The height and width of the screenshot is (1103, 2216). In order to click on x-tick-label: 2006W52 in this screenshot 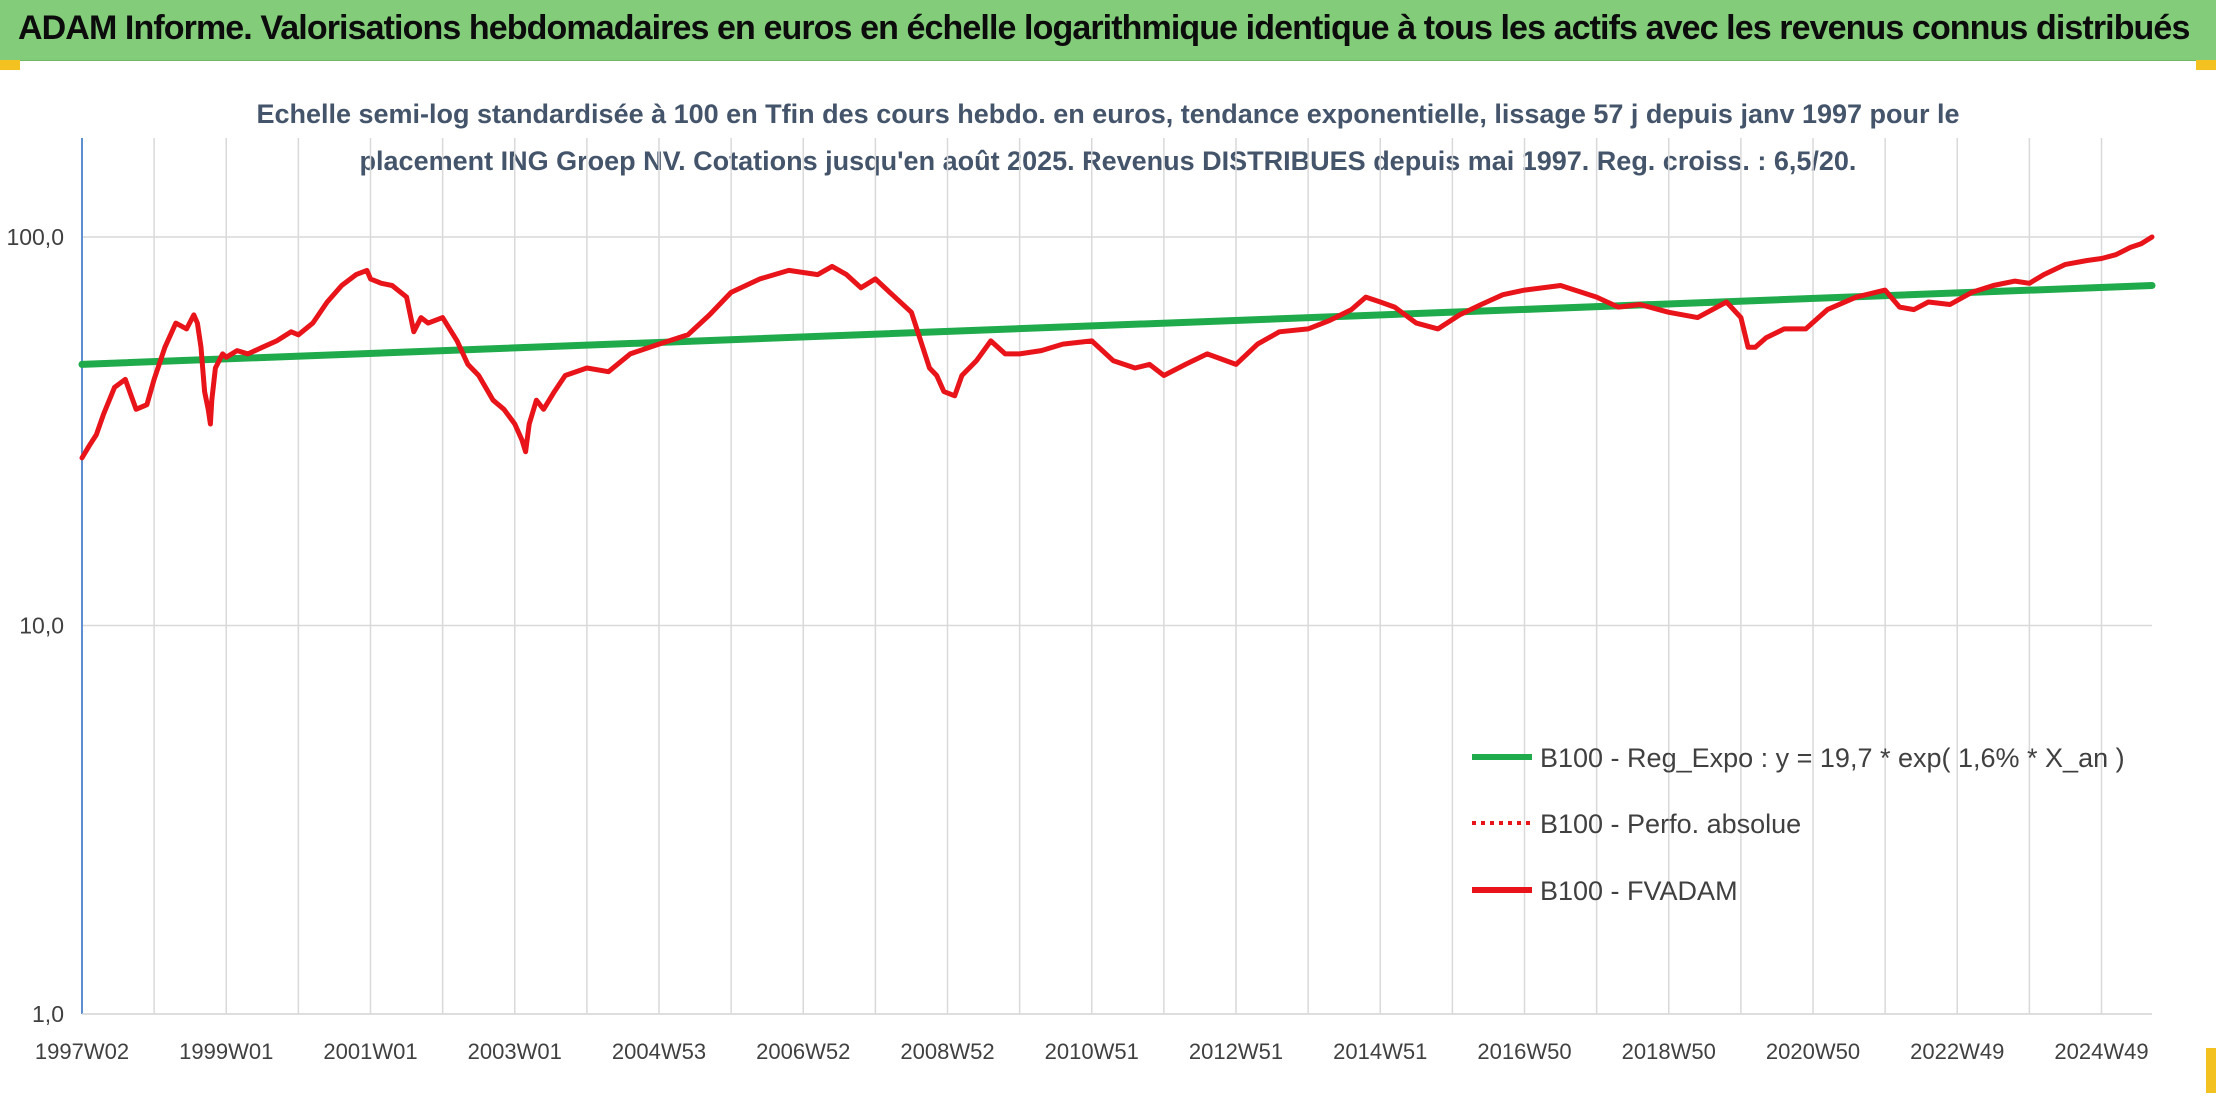, I will do `click(803, 1051)`.